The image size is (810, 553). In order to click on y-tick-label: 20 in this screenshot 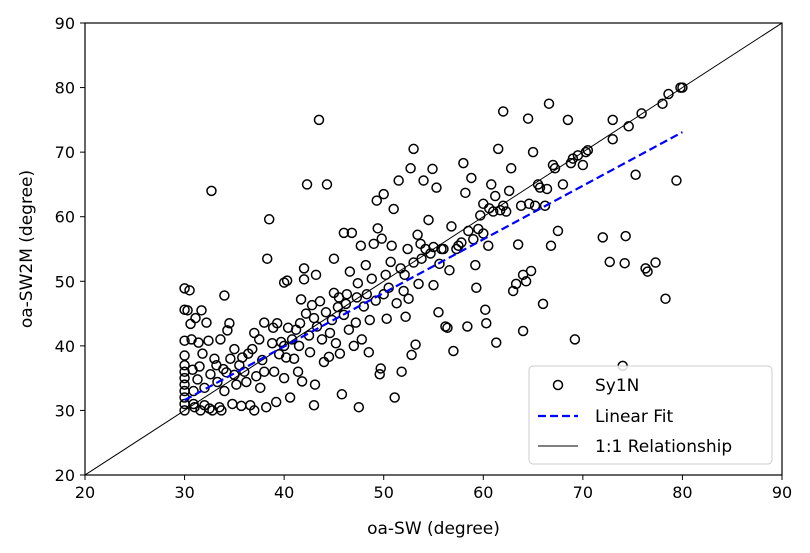, I will do `click(65, 475)`.